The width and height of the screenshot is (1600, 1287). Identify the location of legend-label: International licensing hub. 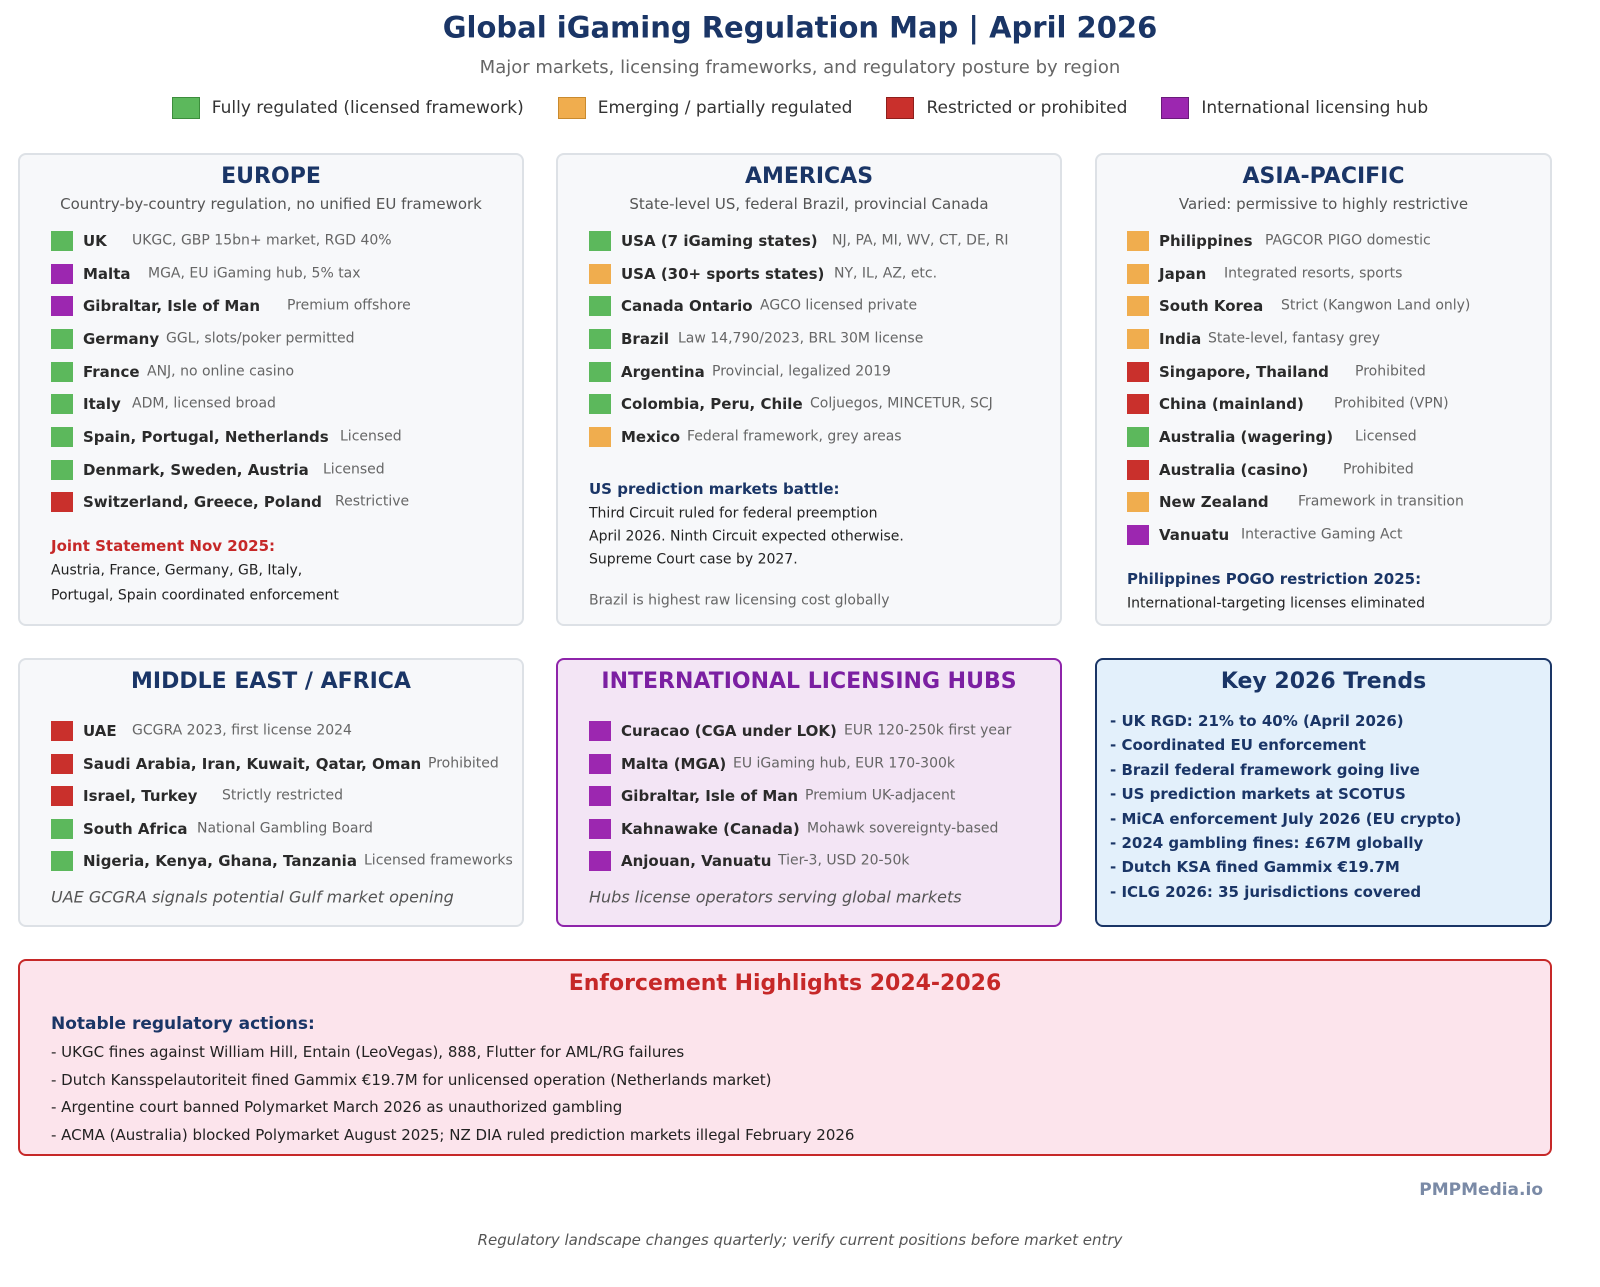
(1315, 108).